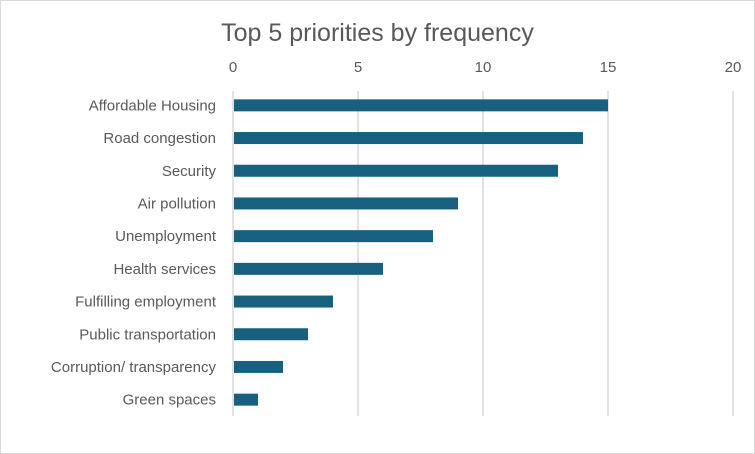  Describe the element at coordinates (233, 67) in the screenshot. I see `x-tick-label: 0` at that location.